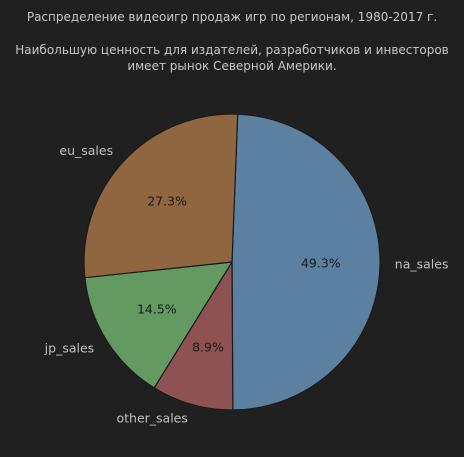 This screenshot has width=464, height=457. Describe the element at coordinates (86, 150) in the screenshot. I see `slice-label-eu-sales: eu_sales` at that location.